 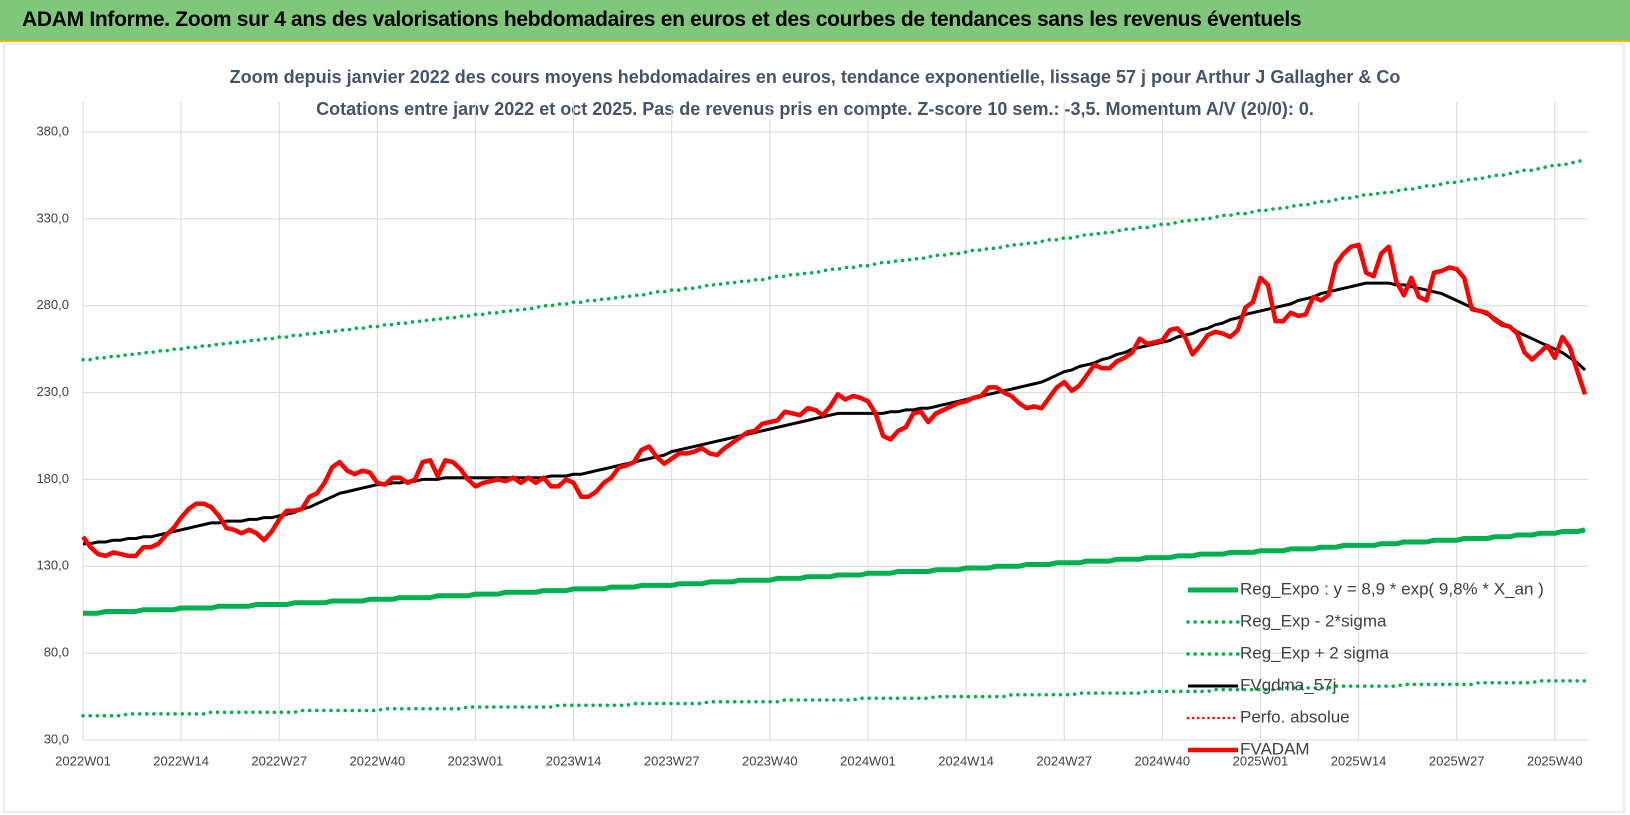 What do you see at coordinates (52, 478) in the screenshot?
I see `y-tick-label: 180,0` at bounding box center [52, 478].